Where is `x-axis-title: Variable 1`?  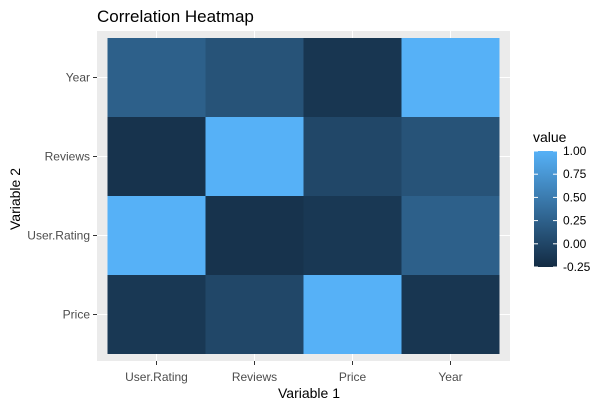 x-axis-title: Variable 1 is located at coordinates (309, 393).